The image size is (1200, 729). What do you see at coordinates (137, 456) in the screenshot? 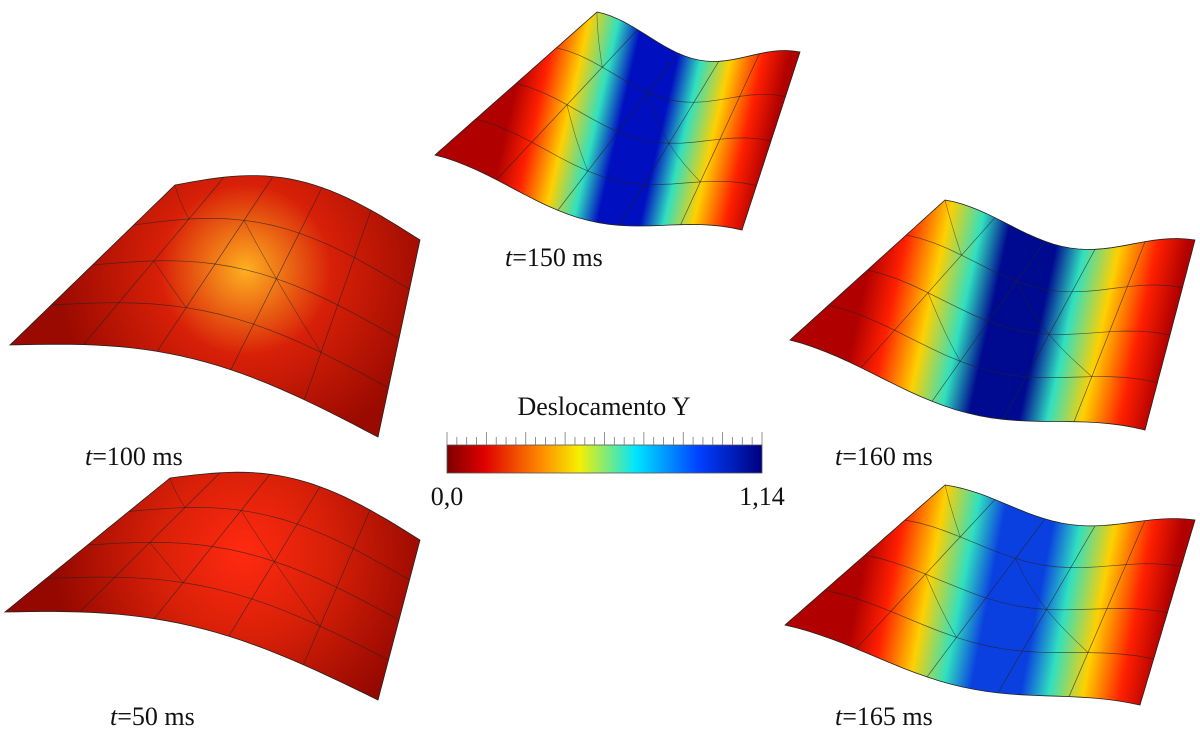
I see `time-text: =100 ms` at bounding box center [137, 456].